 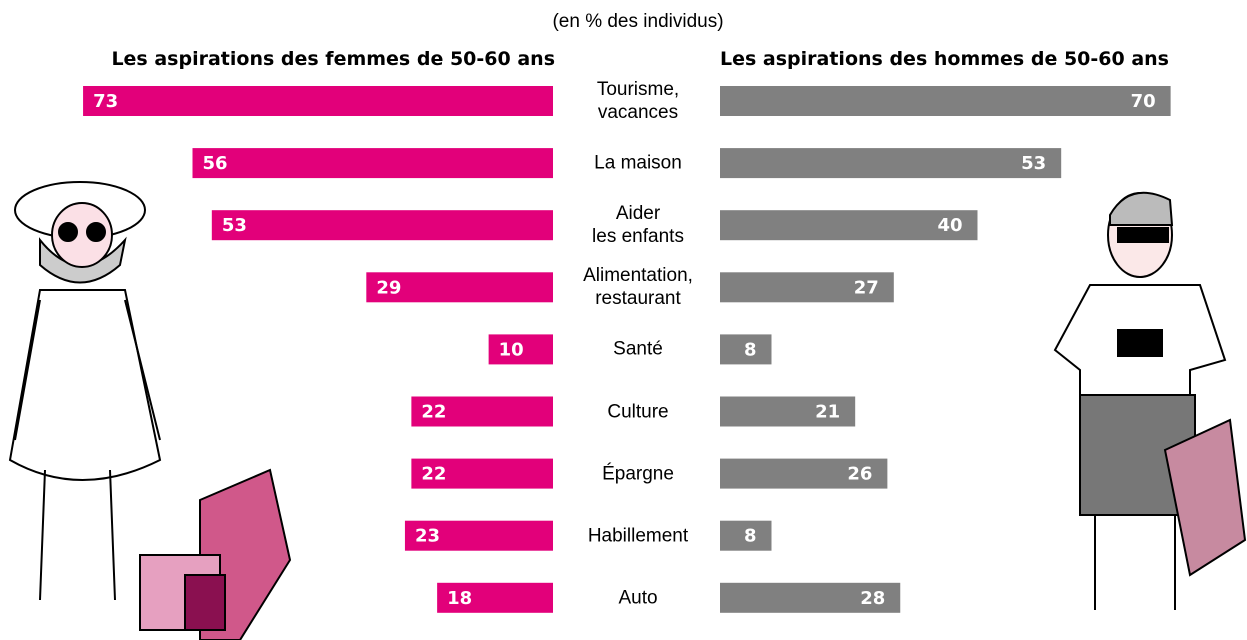 I want to click on value-label: 40, so click(x=949, y=225).